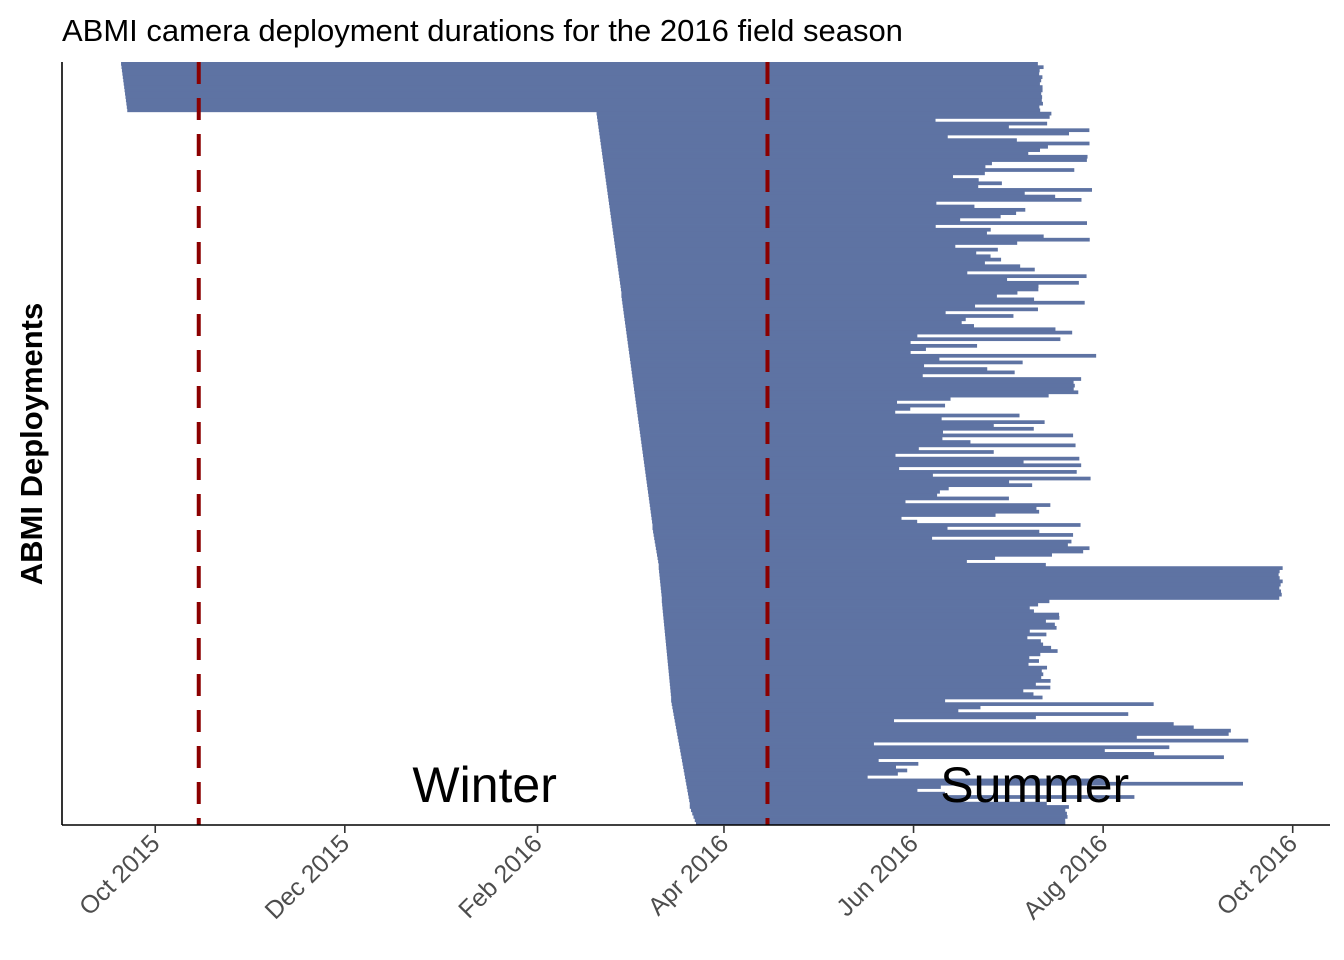 This screenshot has height=960, width=1344. Describe the element at coordinates (500, 876) in the screenshot. I see `x-tick-label: Feb 2016` at that location.